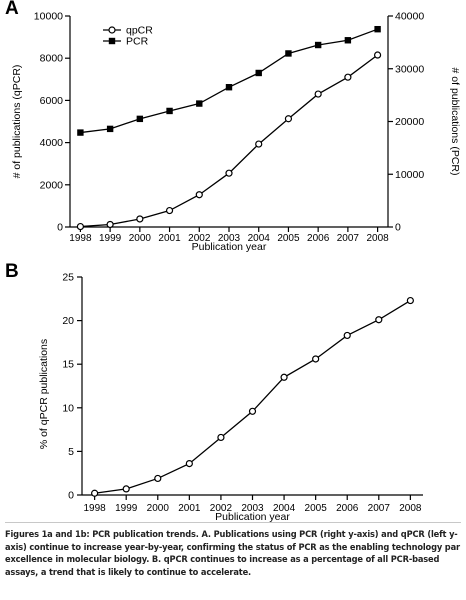  Describe the element at coordinates (409, 122) in the screenshot. I see `right-y-tick-label: 20000` at that location.